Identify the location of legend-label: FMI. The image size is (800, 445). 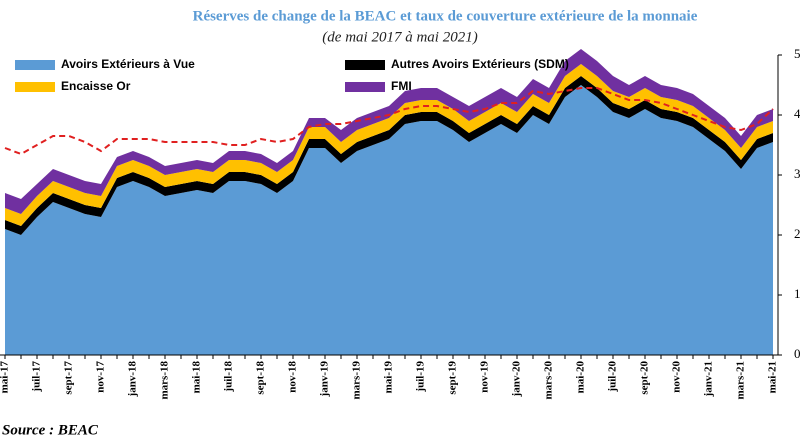
(401, 86).